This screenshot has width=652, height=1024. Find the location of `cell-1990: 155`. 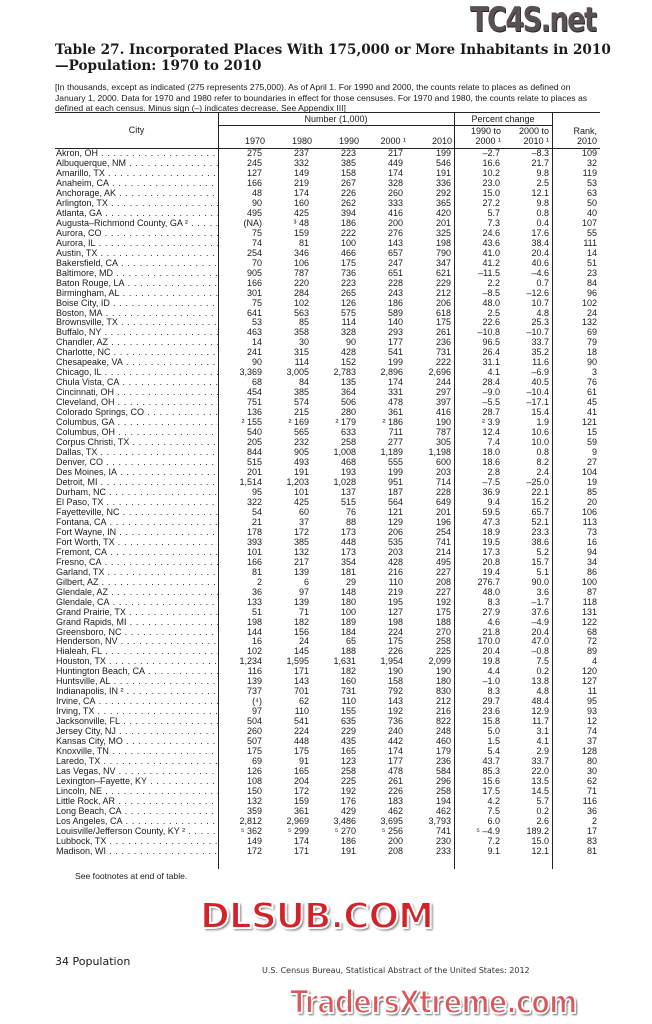

cell-1990: 155 is located at coordinates (348, 712).